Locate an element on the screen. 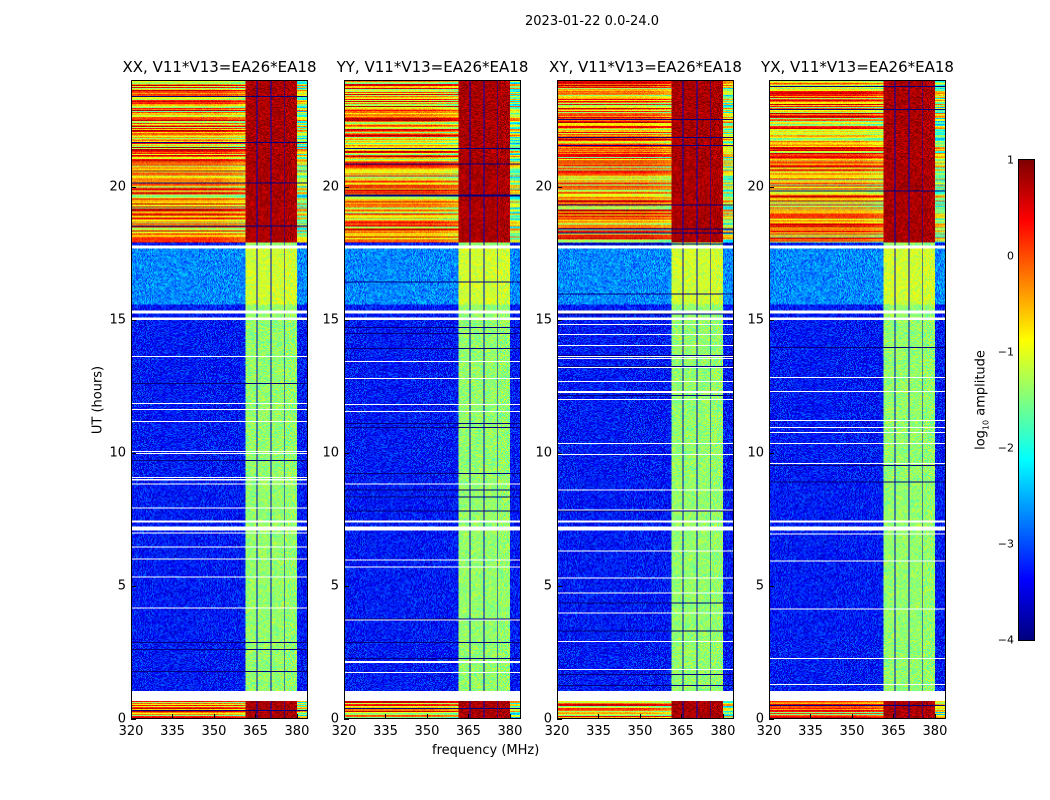  colorbar-tick-label: −4 is located at coordinates (1005, 640).